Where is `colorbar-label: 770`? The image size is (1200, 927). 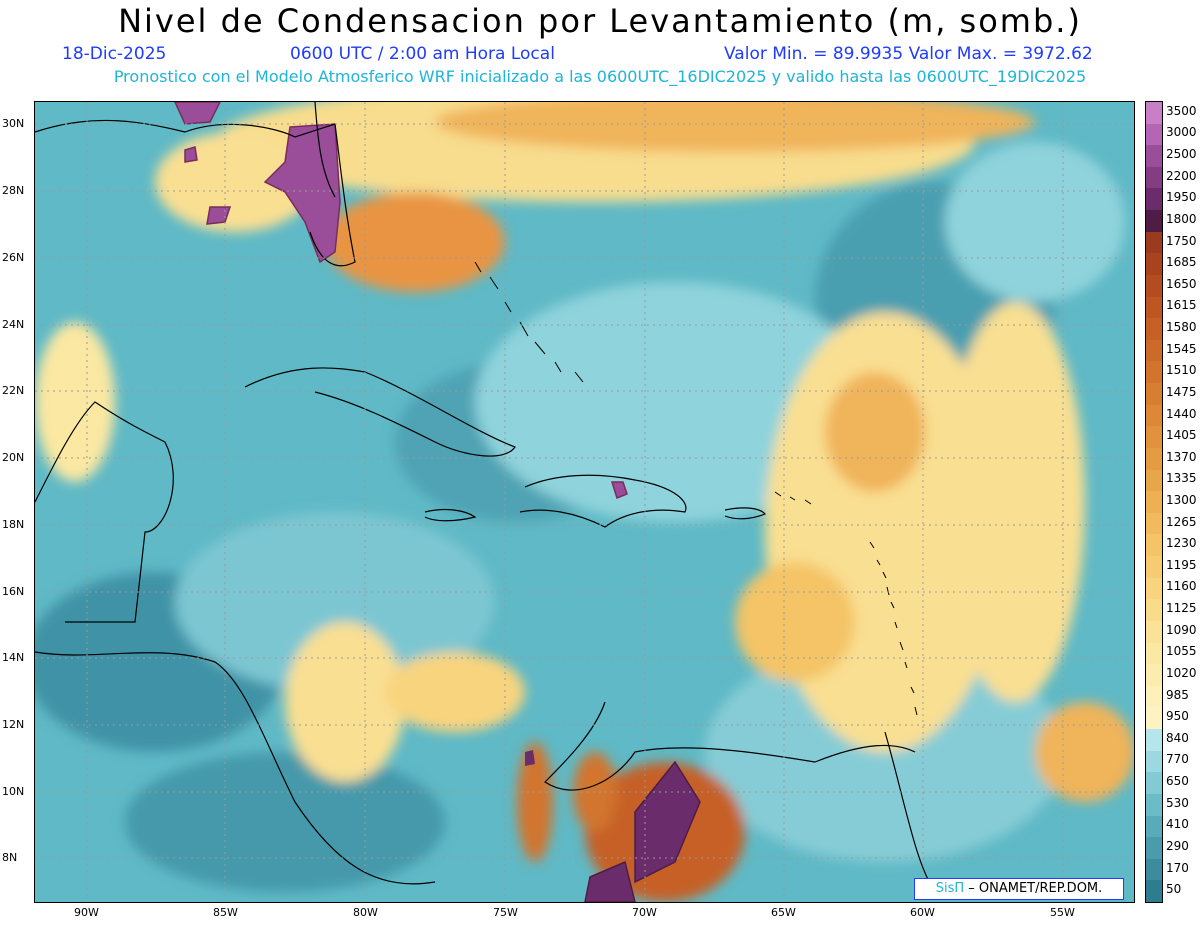
colorbar-label: 770 is located at coordinates (1177, 759).